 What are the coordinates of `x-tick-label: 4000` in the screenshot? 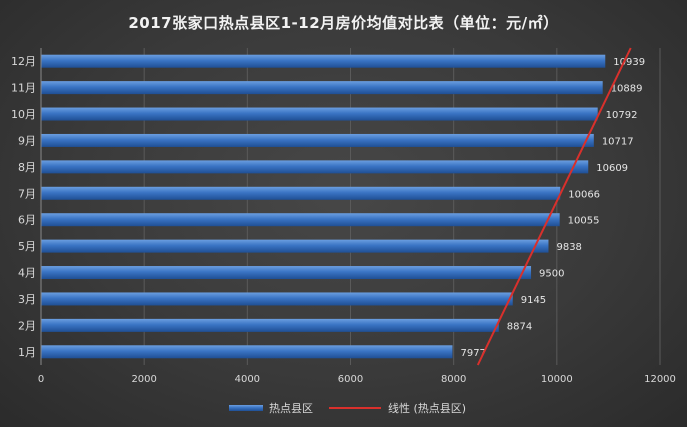 It's located at (247, 379).